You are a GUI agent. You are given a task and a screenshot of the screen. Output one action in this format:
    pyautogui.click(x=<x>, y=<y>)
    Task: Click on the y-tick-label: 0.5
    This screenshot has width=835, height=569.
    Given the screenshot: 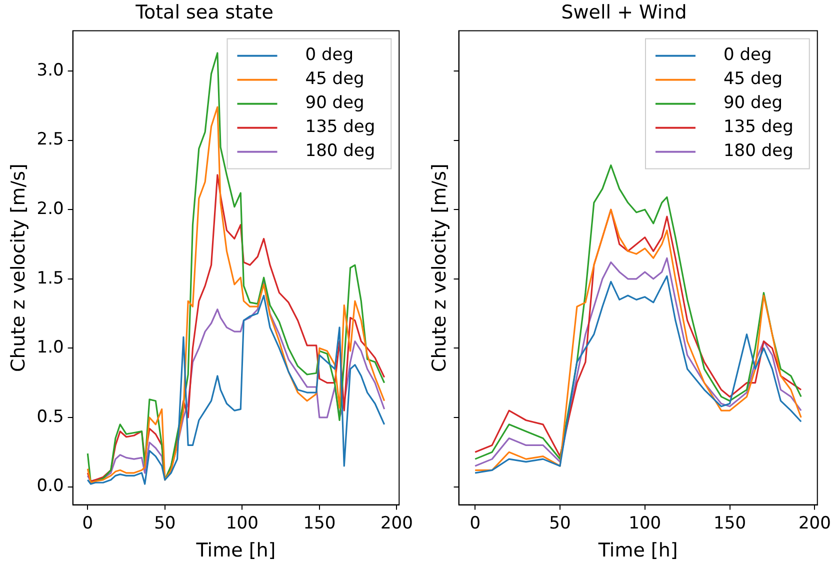 What is the action you would take?
    pyautogui.click(x=50, y=416)
    